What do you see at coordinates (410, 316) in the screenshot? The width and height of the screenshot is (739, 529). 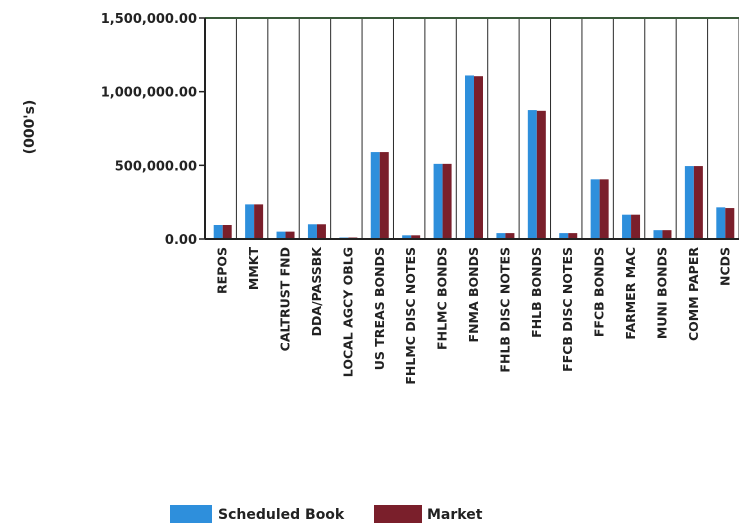 I see `x-tick-label-fhlmc-disc-notes: FHLMC DISC NOTES` at bounding box center [410, 316].